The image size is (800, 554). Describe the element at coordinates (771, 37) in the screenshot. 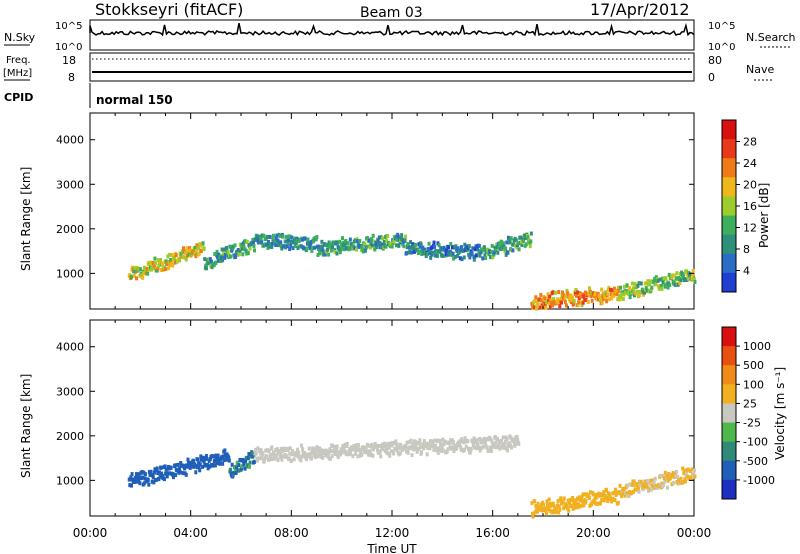

I see `nsearch-label: N.Search` at that location.